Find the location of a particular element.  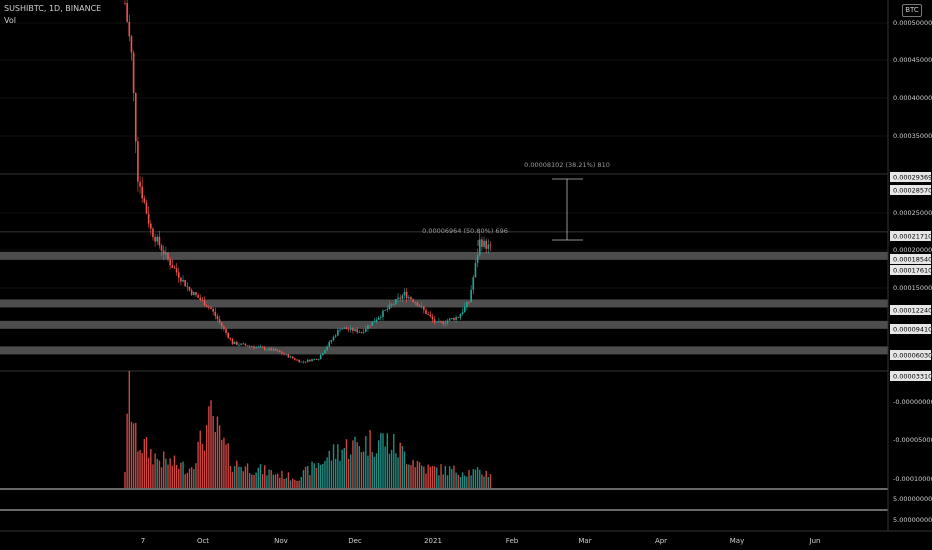

extra-axis: 5.00000000 5.00000000 is located at coordinates (912, 509).